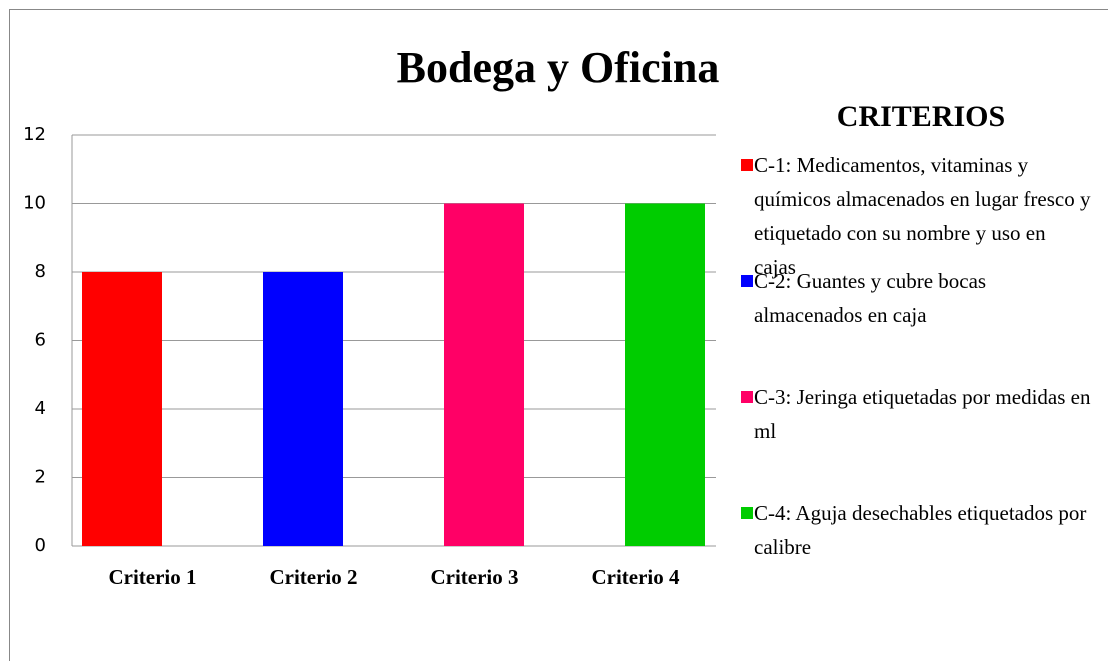 The width and height of the screenshot is (1108, 661). What do you see at coordinates (40, 271) in the screenshot?
I see `y-tick-label: 8` at bounding box center [40, 271].